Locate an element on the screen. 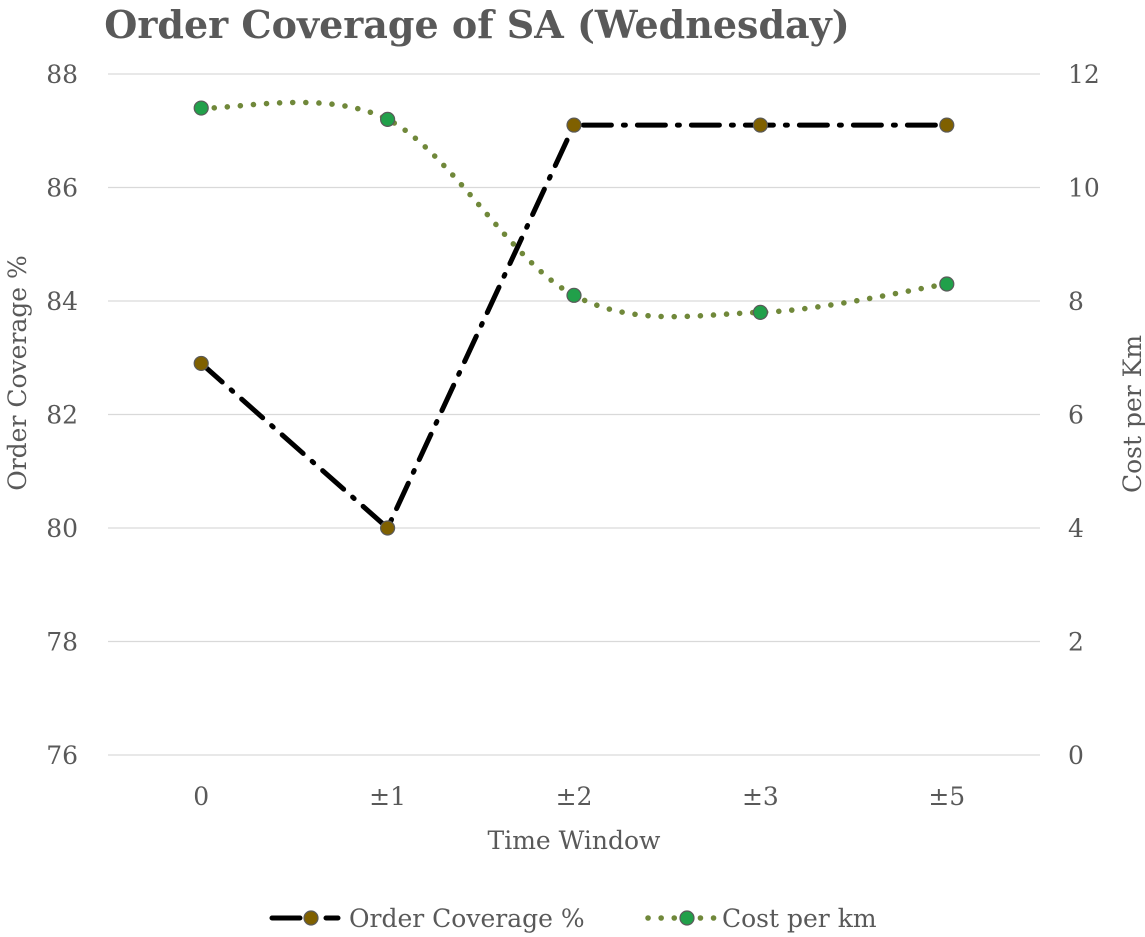 This screenshot has height=937, width=1145. y-tick-label: 88 is located at coordinates (62, 74).